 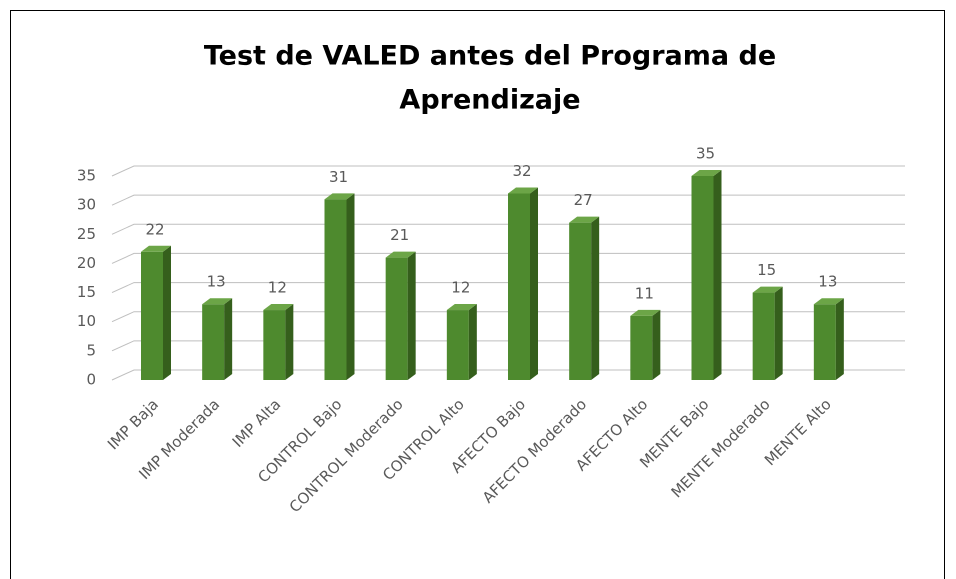 What do you see at coordinates (86, 321) in the screenshot?
I see `y-tick-label: 10` at bounding box center [86, 321].